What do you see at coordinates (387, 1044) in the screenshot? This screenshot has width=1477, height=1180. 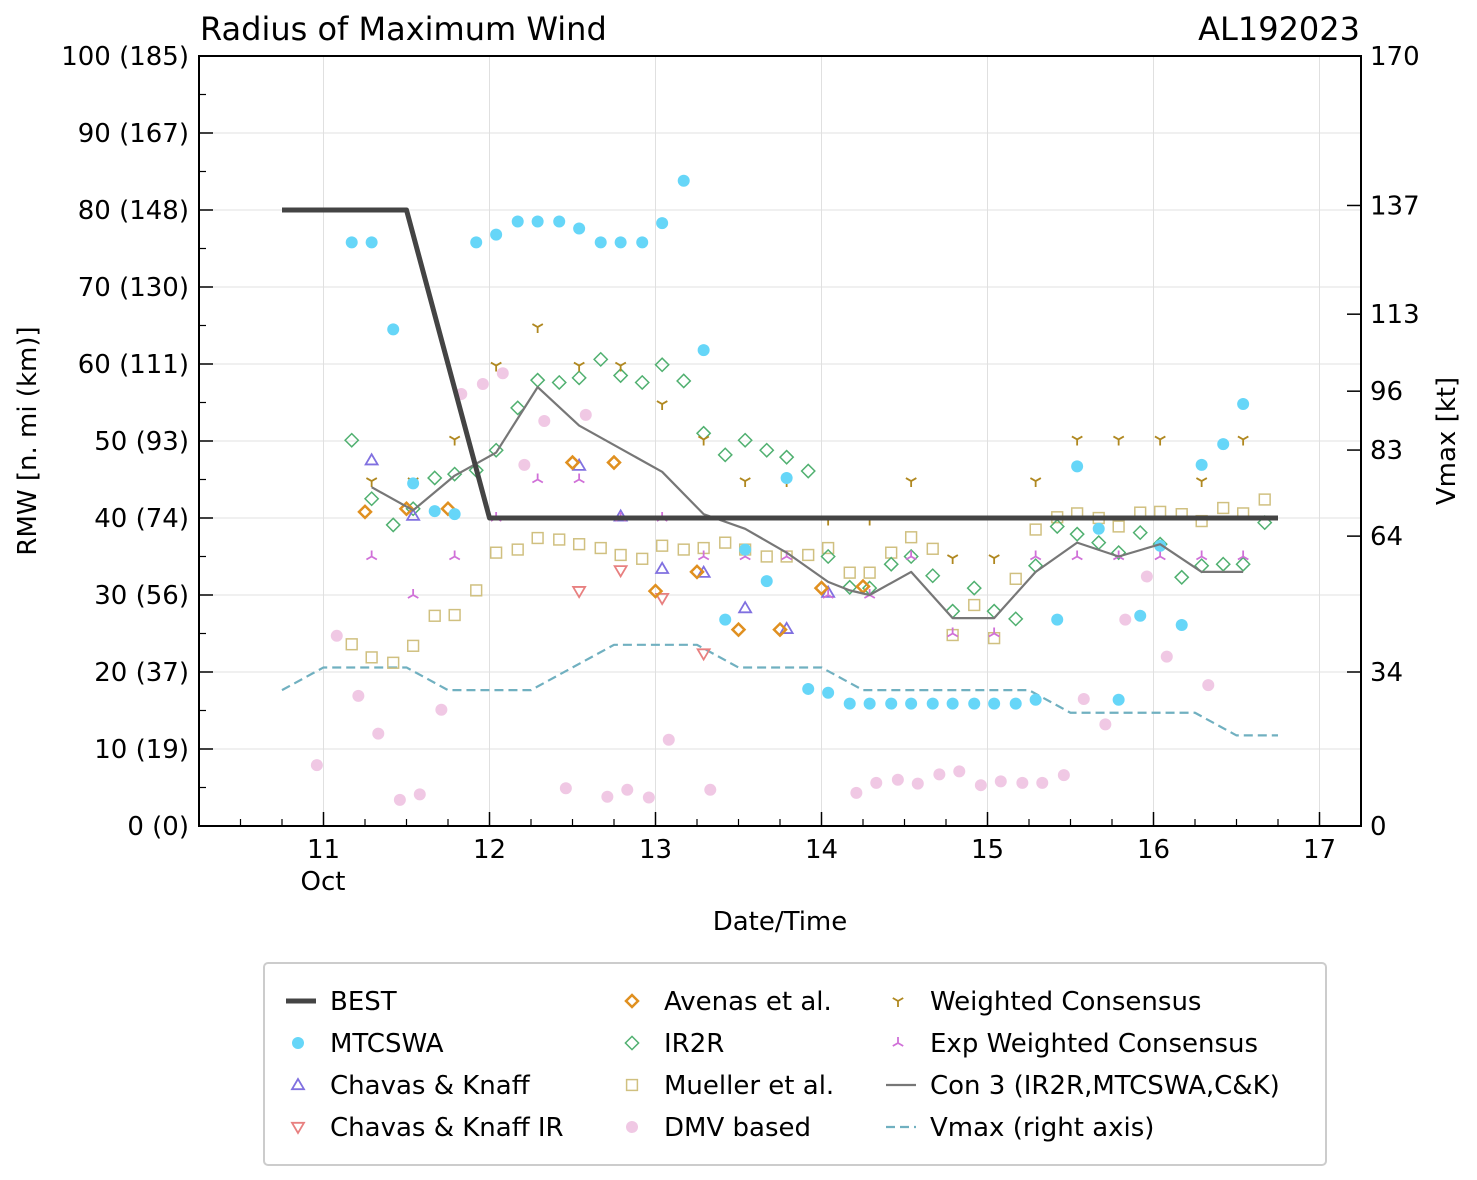 I see `legend-label: MTCSWA` at bounding box center [387, 1044].